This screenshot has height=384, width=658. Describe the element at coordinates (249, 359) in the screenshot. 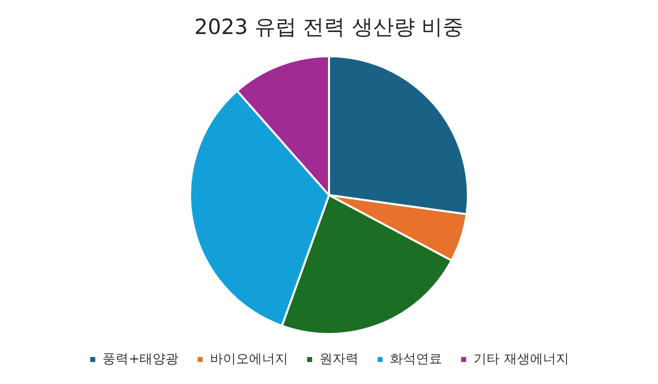

I see `legend-label: 바이오에너지` at that location.